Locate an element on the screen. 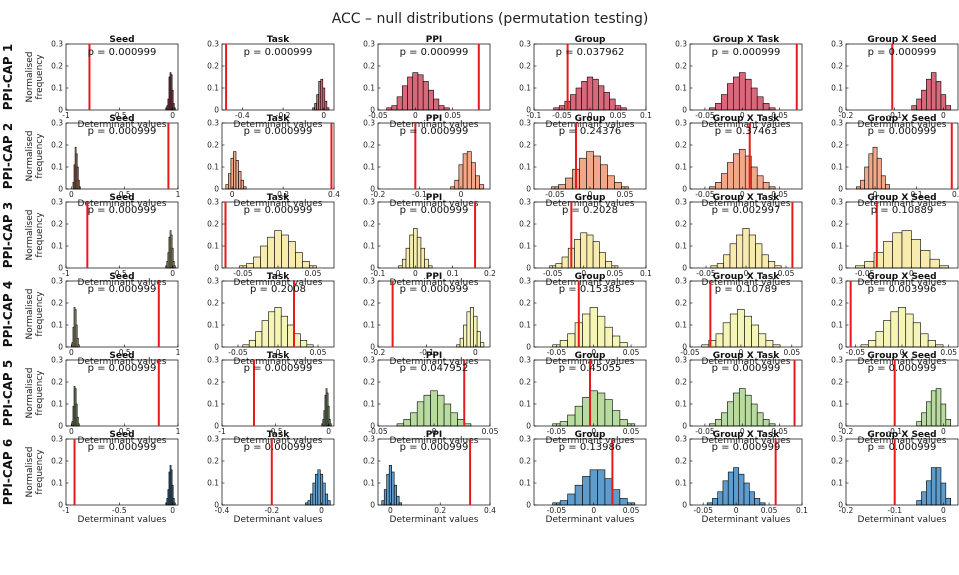 The width and height of the screenshot is (959, 575). x-tick-label: -0.2 is located at coordinates (378, 194).